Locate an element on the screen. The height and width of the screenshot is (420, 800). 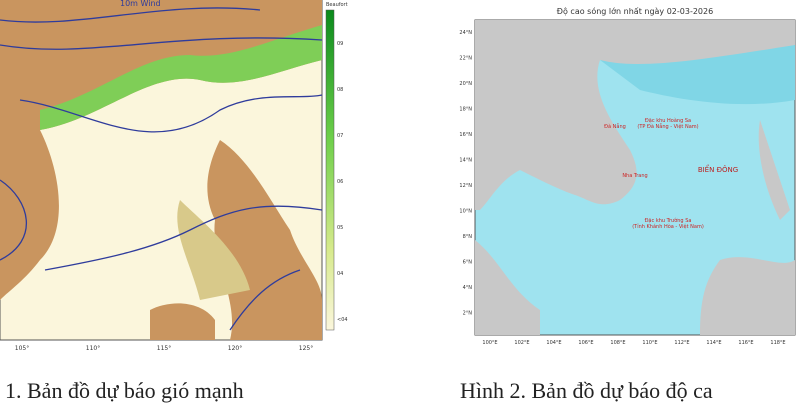
y-label: 14°N is located at coordinates (465, 161).